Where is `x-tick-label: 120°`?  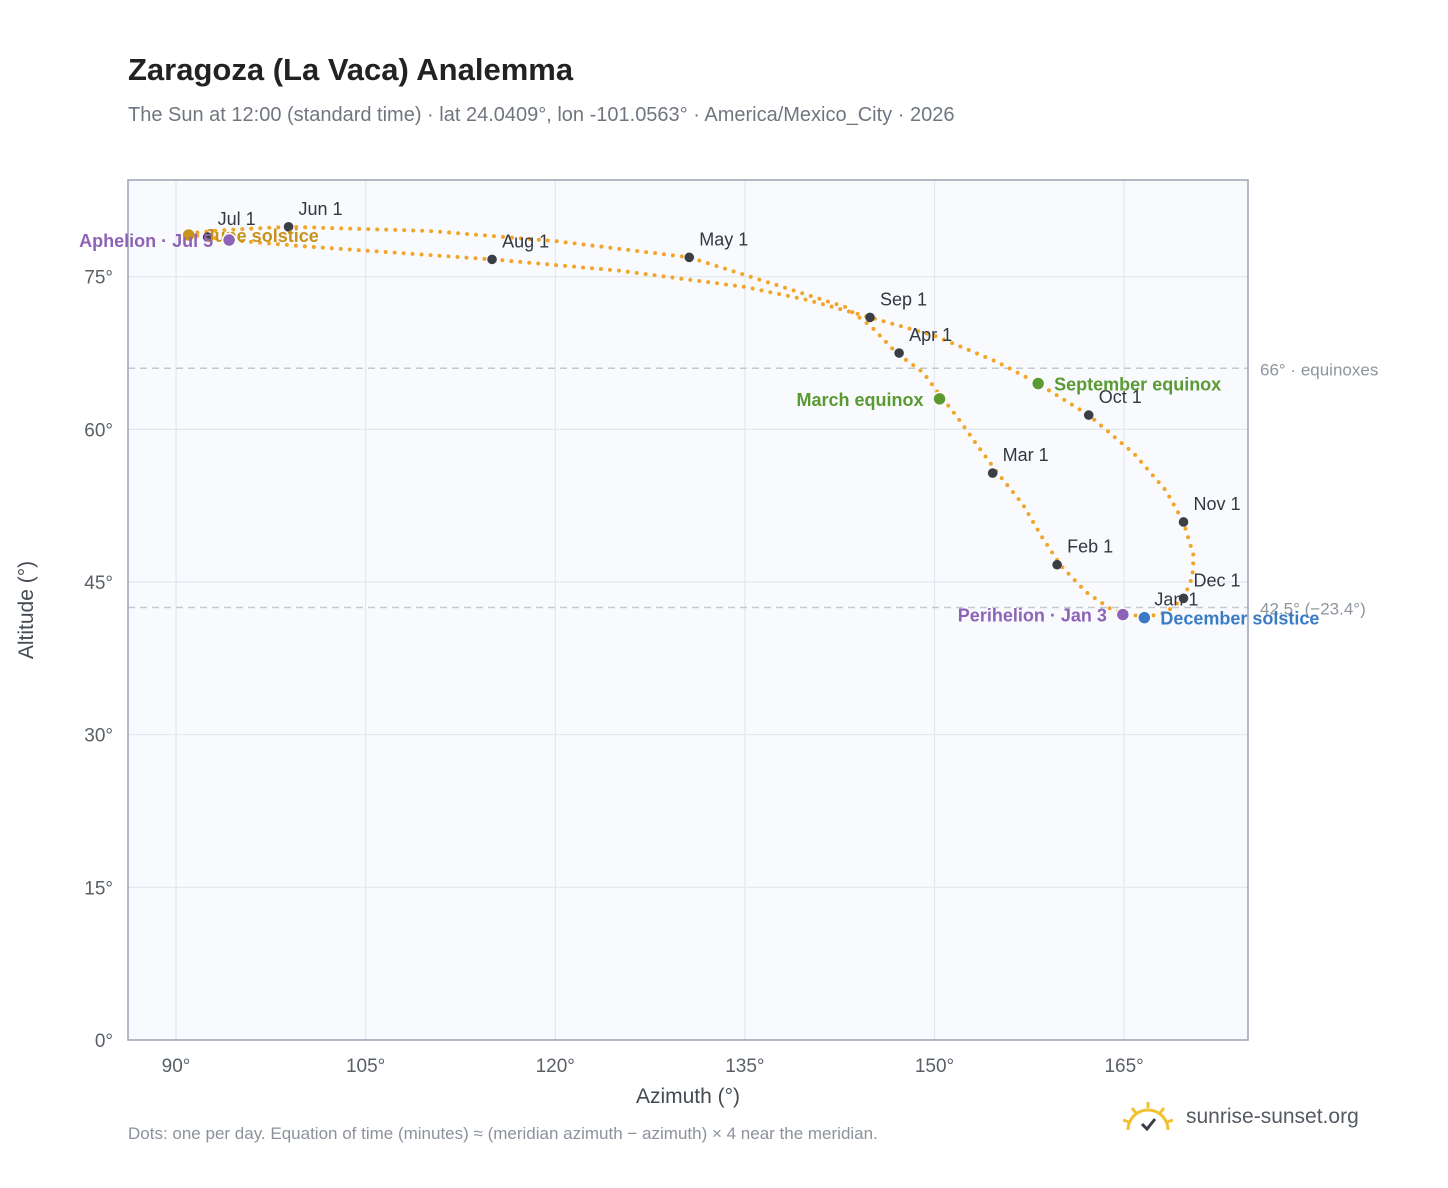 x-tick-label: 120° is located at coordinates (555, 1066).